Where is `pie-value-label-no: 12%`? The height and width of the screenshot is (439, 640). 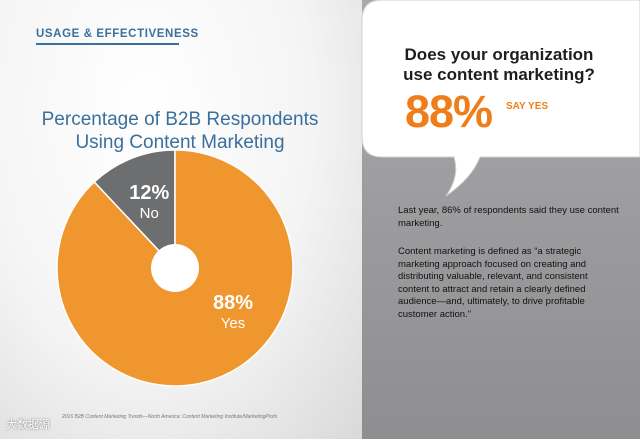 pie-value-label-no: 12% is located at coordinates (149, 193).